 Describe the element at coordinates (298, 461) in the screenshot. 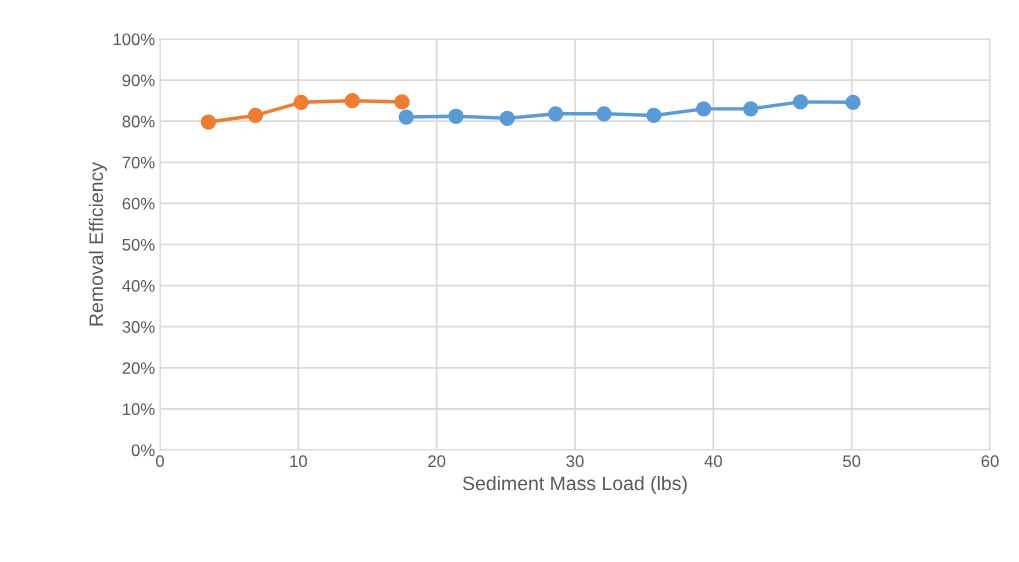

I see `x-tick-label: 10` at that location.